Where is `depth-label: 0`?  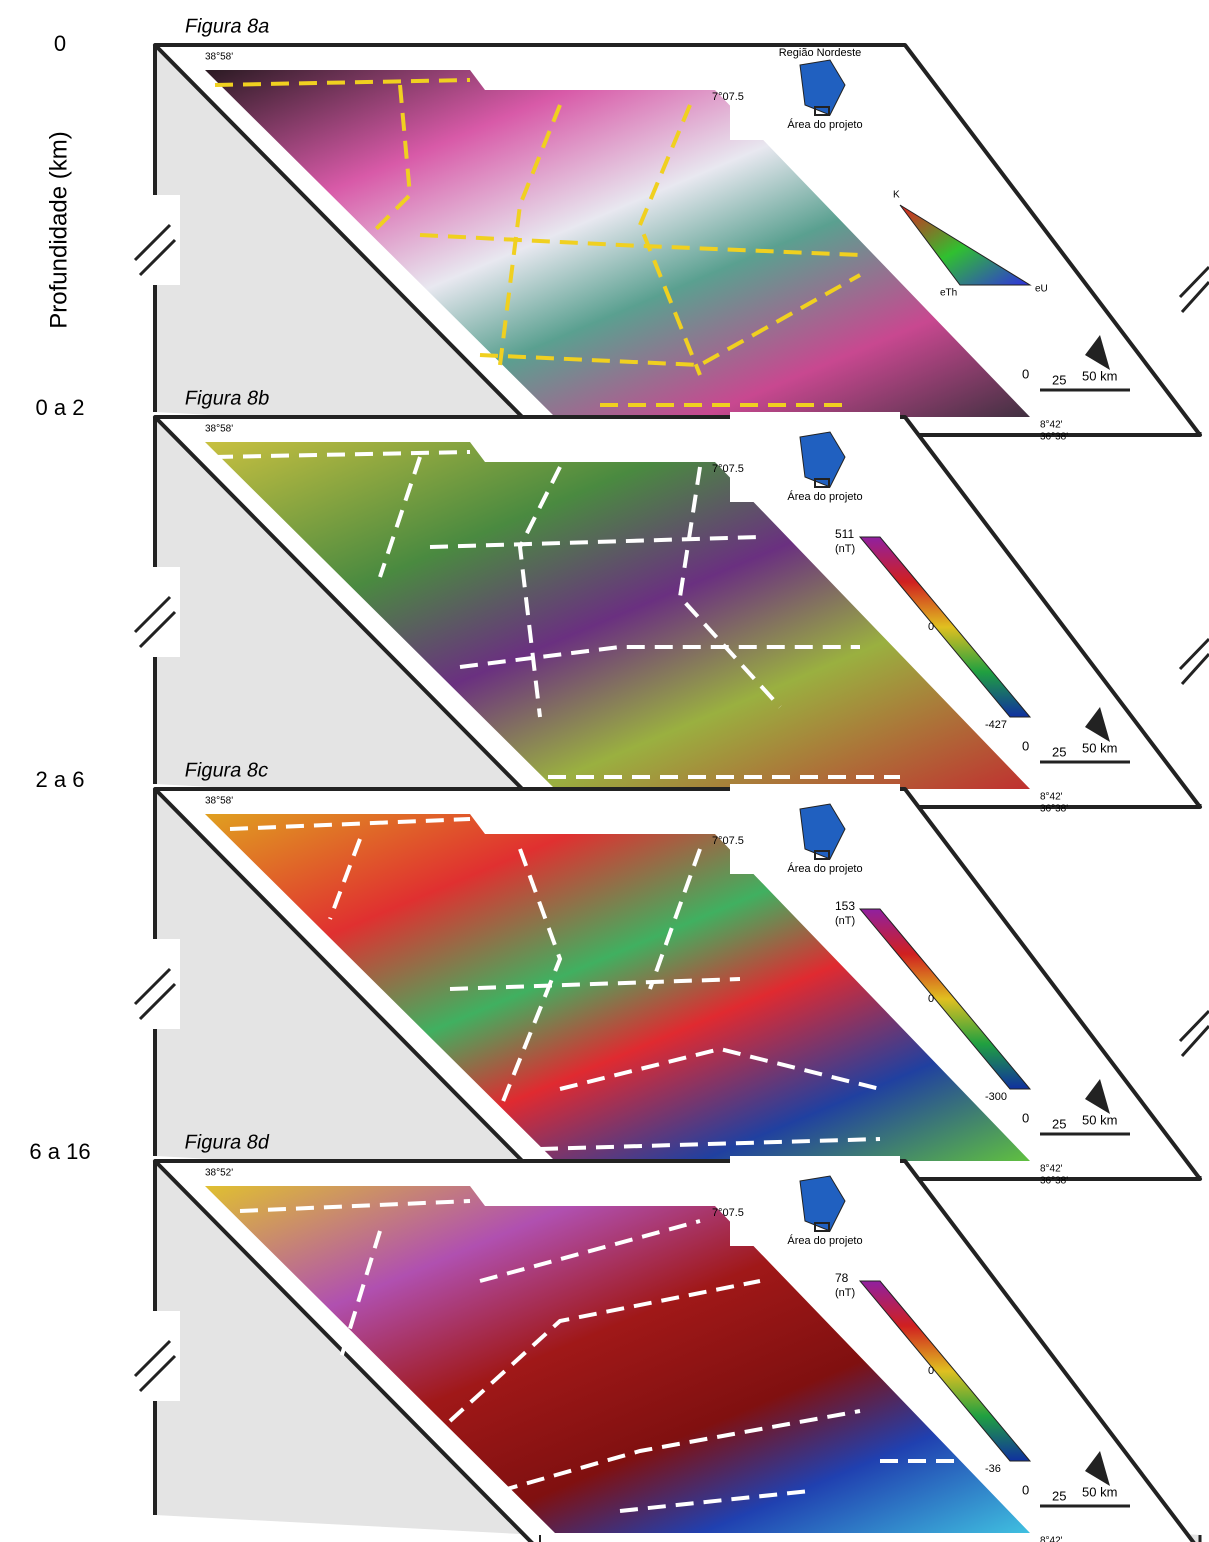
depth-label: 0 is located at coordinates (60, 43).